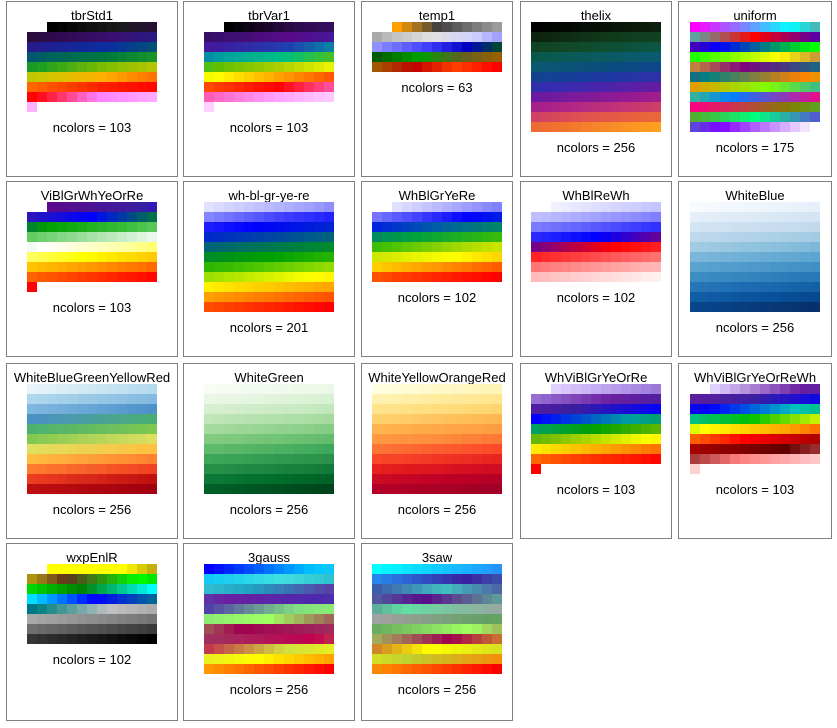 The image size is (837, 728). What do you see at coordinates (437, 87) in the screenshot?
I see `ncolors-label: ncolors = 63` at bounding box center [437, 87].